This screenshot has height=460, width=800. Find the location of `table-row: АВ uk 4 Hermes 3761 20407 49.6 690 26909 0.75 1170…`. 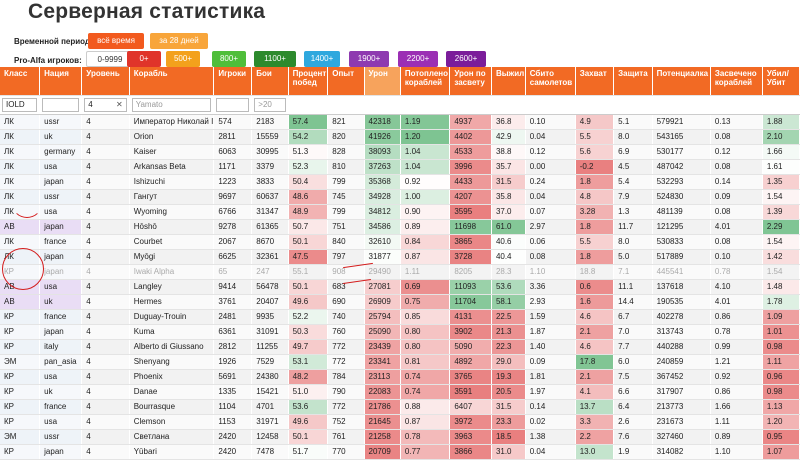

table-row: АВ uk 4 Hermes 3761 20407 49.6 690 26909 0.75 1170… is located at coordinates (400, 302).